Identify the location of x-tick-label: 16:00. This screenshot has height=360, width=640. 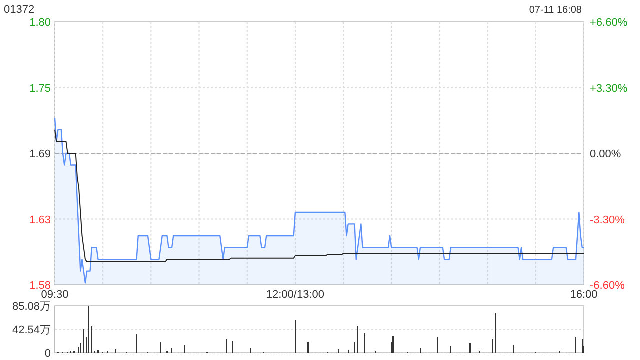
(584, 295).